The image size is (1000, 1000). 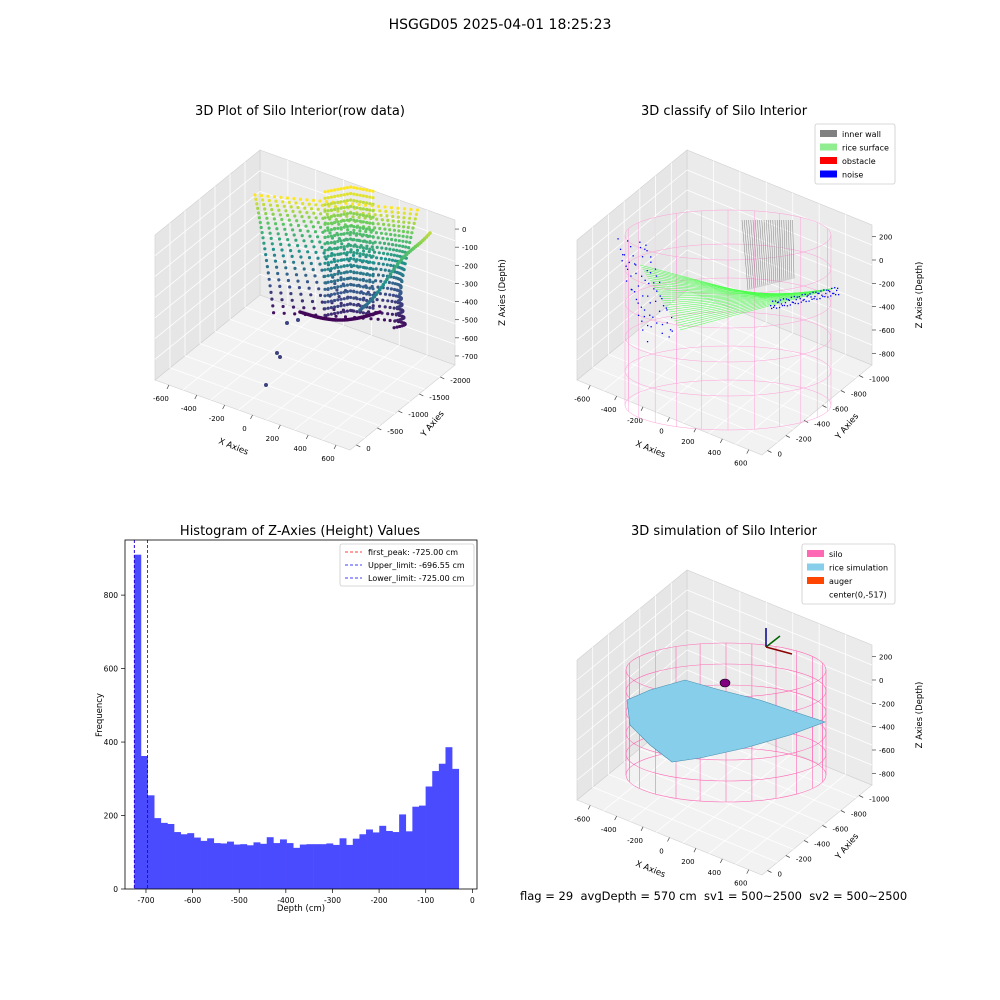 What do you see at coordinates (728, 320) in the screenshot?
I see `panel2-silo-wireframe` at bounding box center [728, 320].